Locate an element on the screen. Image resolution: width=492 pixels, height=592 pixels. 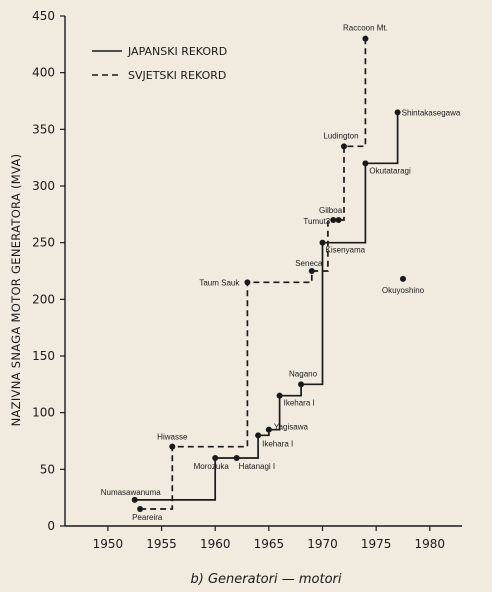
x-tick-label: 1955 is located at coordinates (161, 544).